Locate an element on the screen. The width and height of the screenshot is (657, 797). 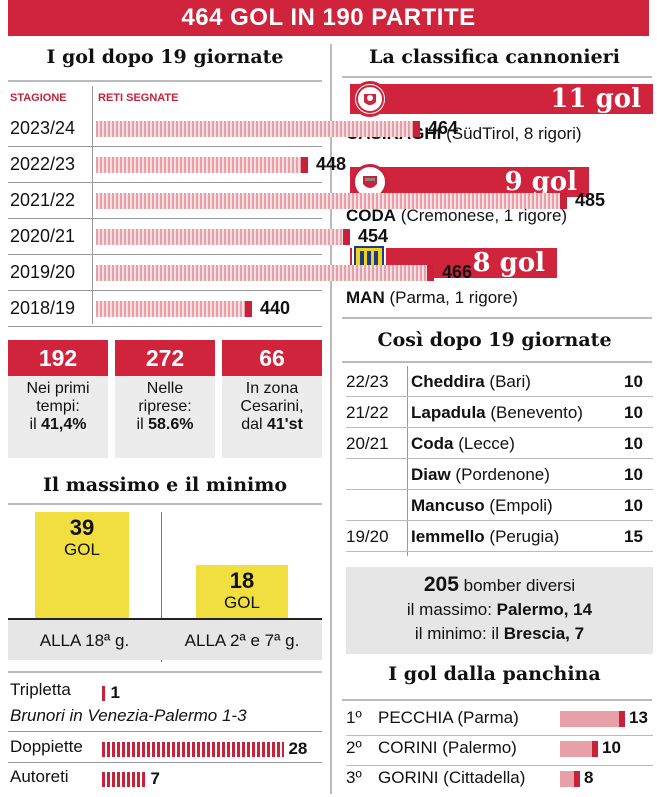
stat-prefix: dal is located at coordinates (254, 424).